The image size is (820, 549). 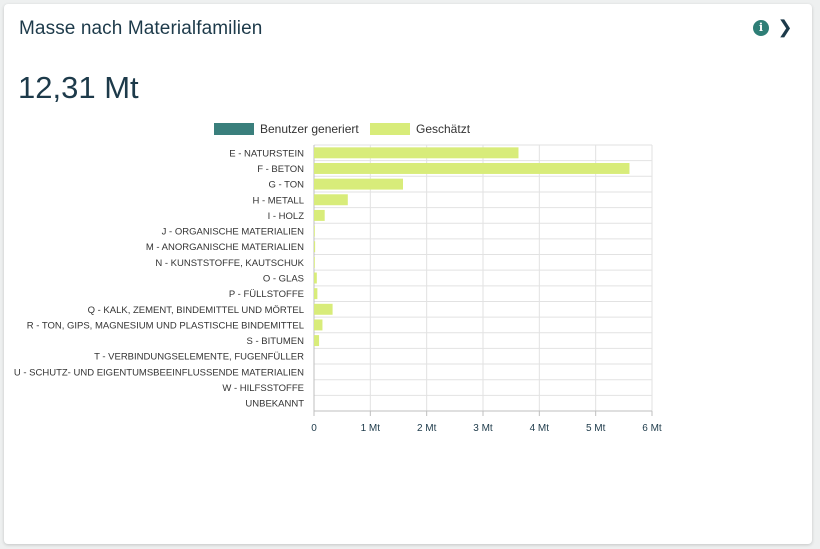 What do you see at coordinates (199, 357) in the screenshot?
I see `category-label: T - VERBINDUNGSELEMENTE, FUGENFÜLLER` at bounding box center [199, 357].